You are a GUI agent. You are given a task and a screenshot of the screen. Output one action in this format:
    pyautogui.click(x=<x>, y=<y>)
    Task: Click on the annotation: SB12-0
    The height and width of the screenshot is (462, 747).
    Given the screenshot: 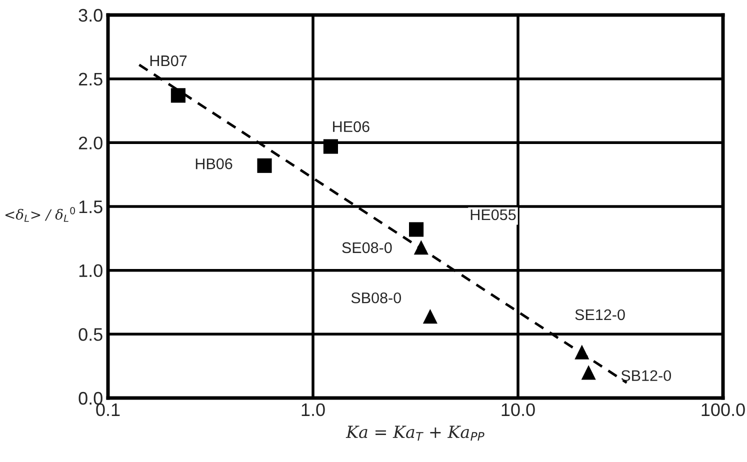 What is the action you would take?
    pyautogui.click(x=646, y=376)
    